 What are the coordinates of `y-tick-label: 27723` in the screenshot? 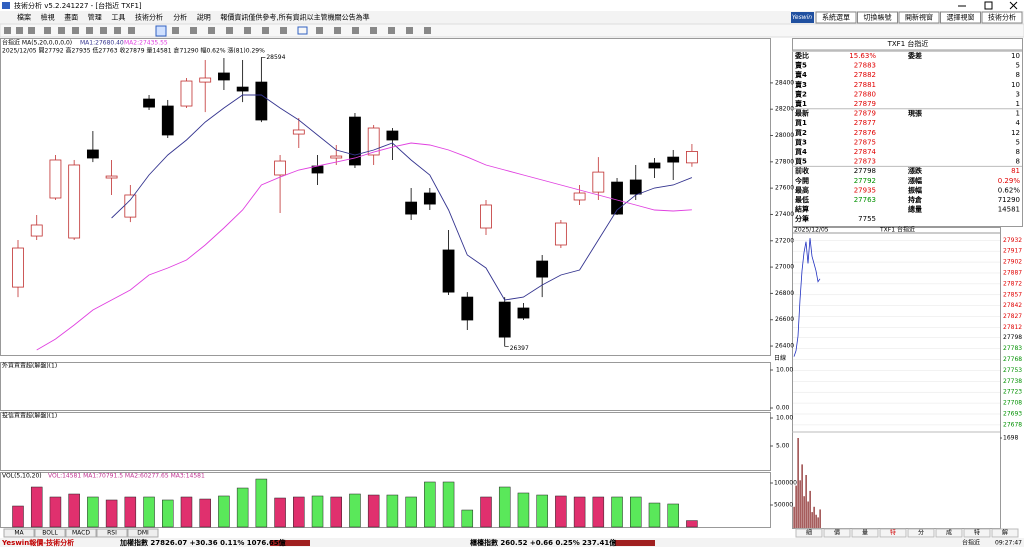 It's located at (1012, 392).